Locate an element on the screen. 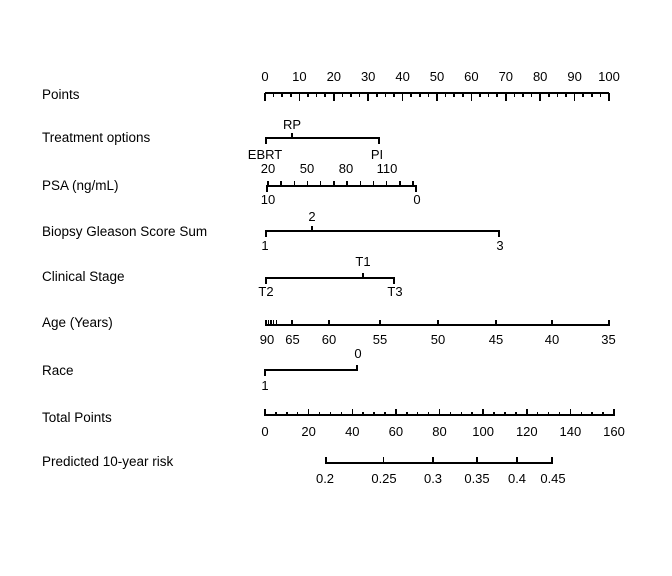  age-axis-label: 65 is located at coordinates (292, 339).